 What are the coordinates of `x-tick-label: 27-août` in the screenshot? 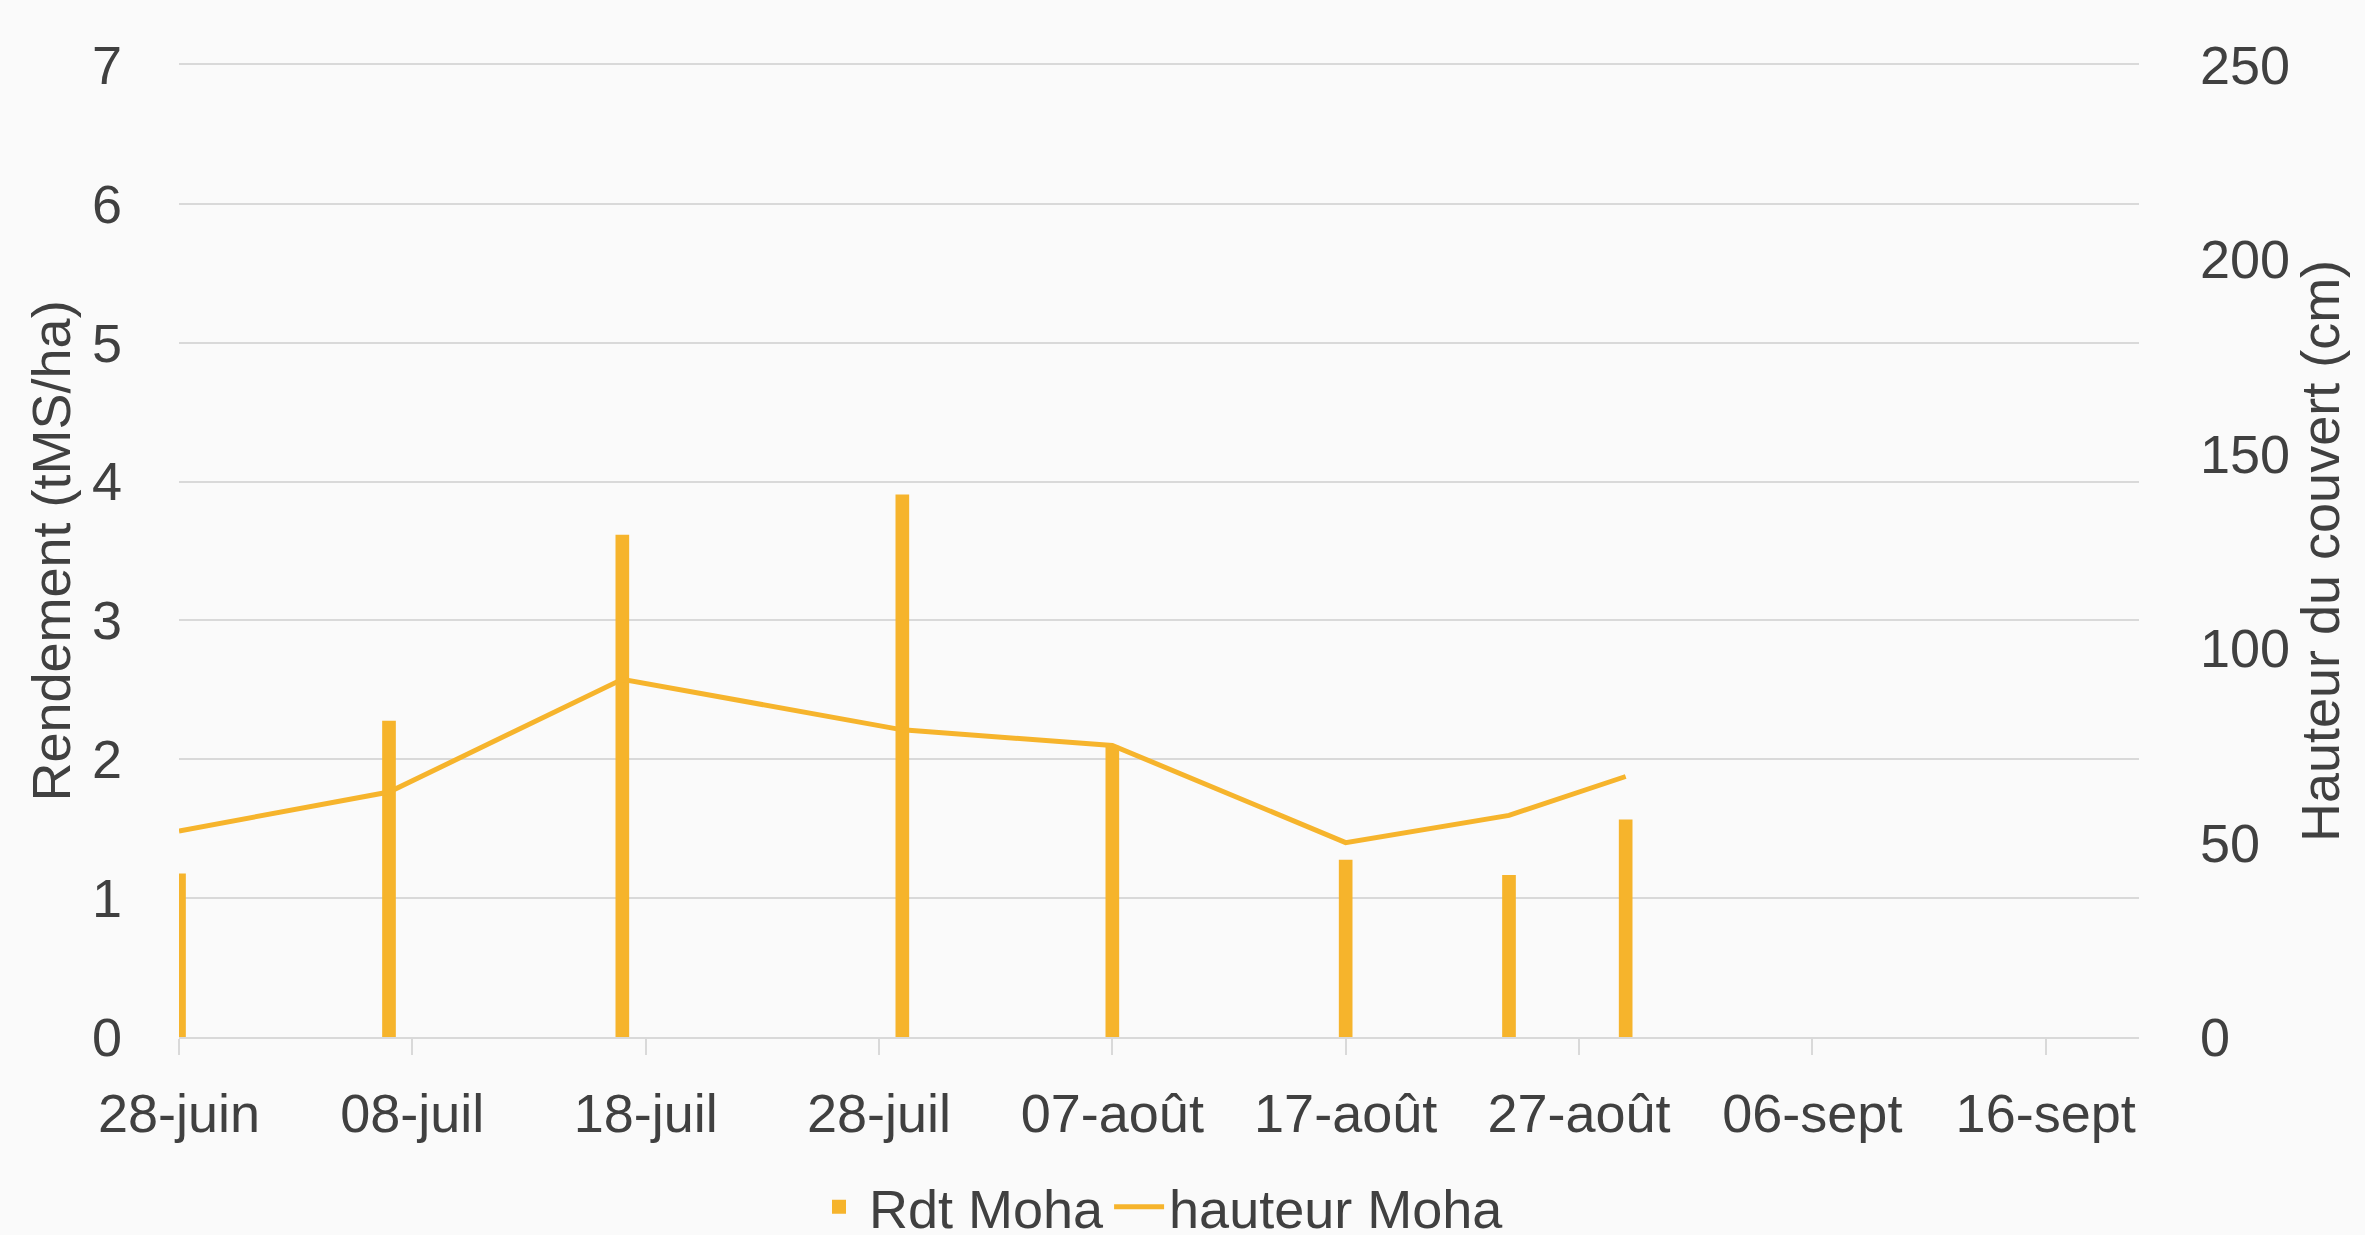 It's located at (1579, 1112).